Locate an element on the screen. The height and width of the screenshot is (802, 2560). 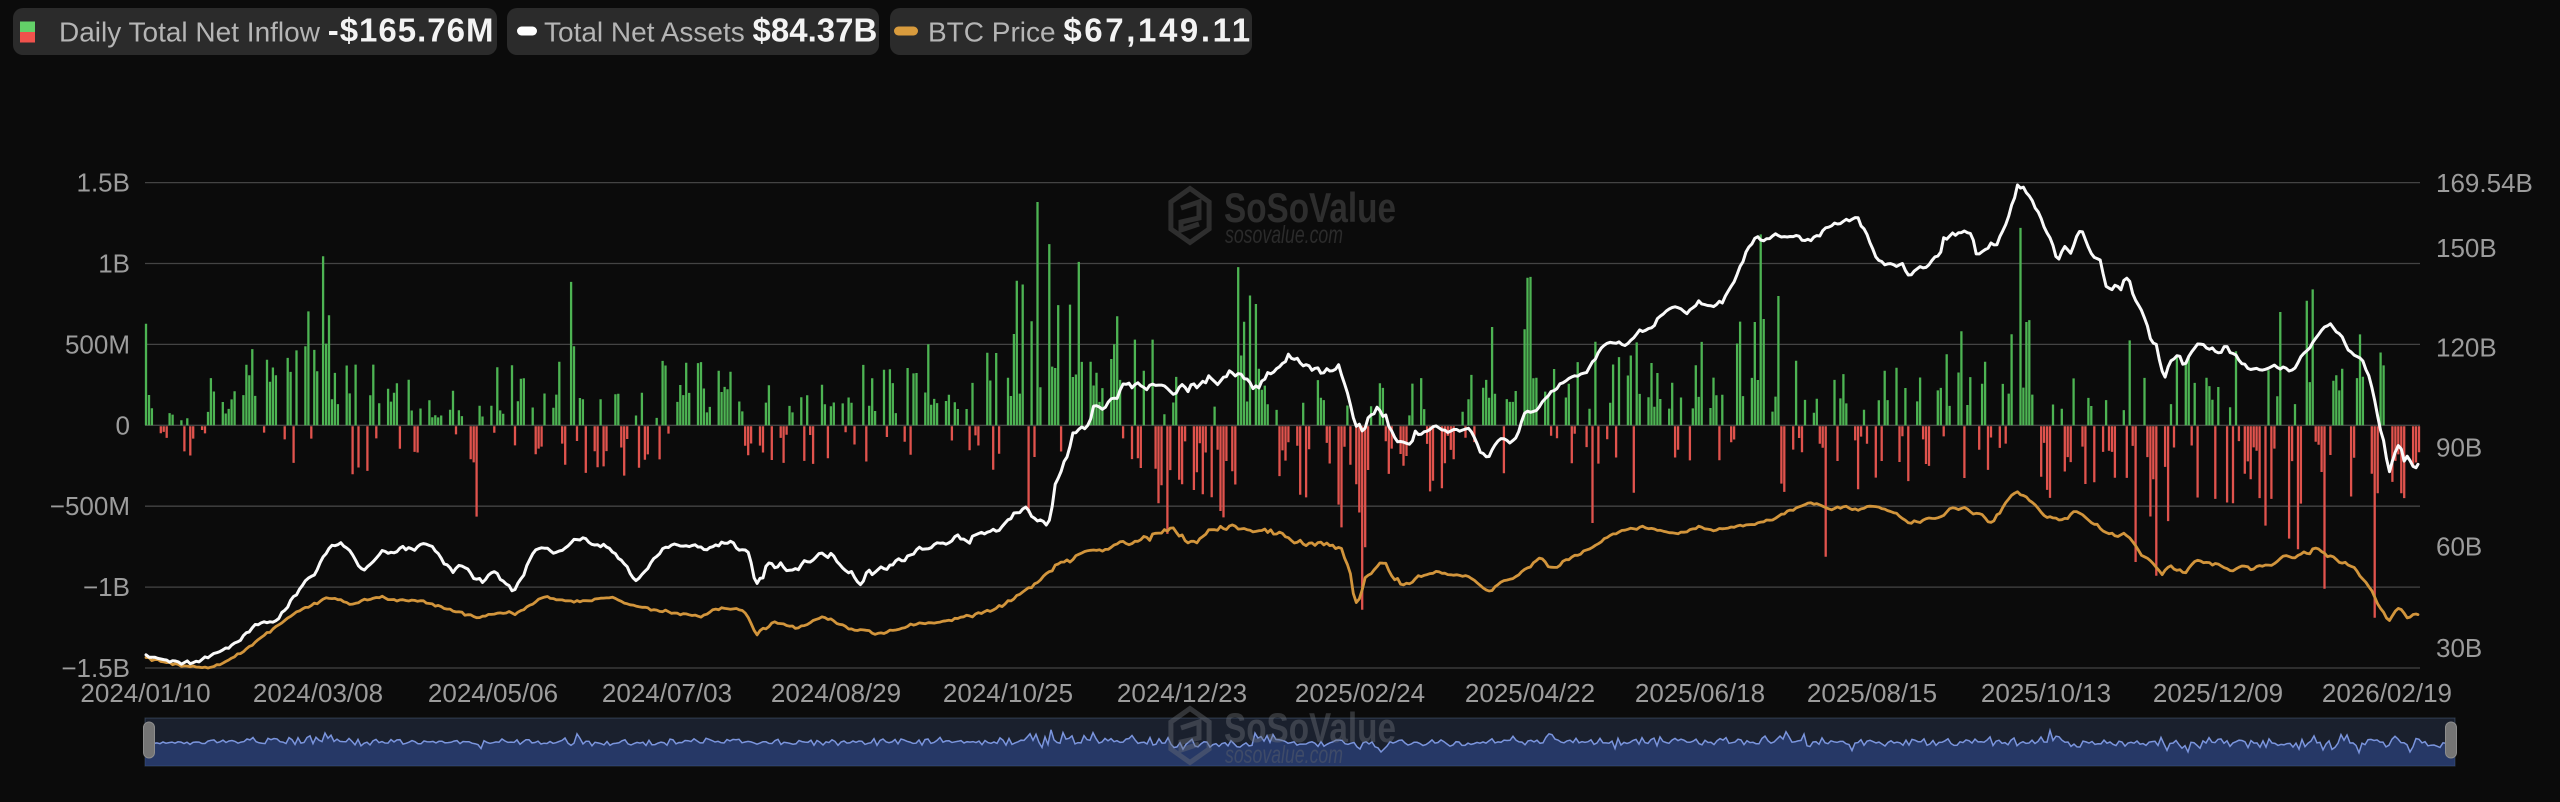
svg-text: 60B is located at coordinates (2459, 546).